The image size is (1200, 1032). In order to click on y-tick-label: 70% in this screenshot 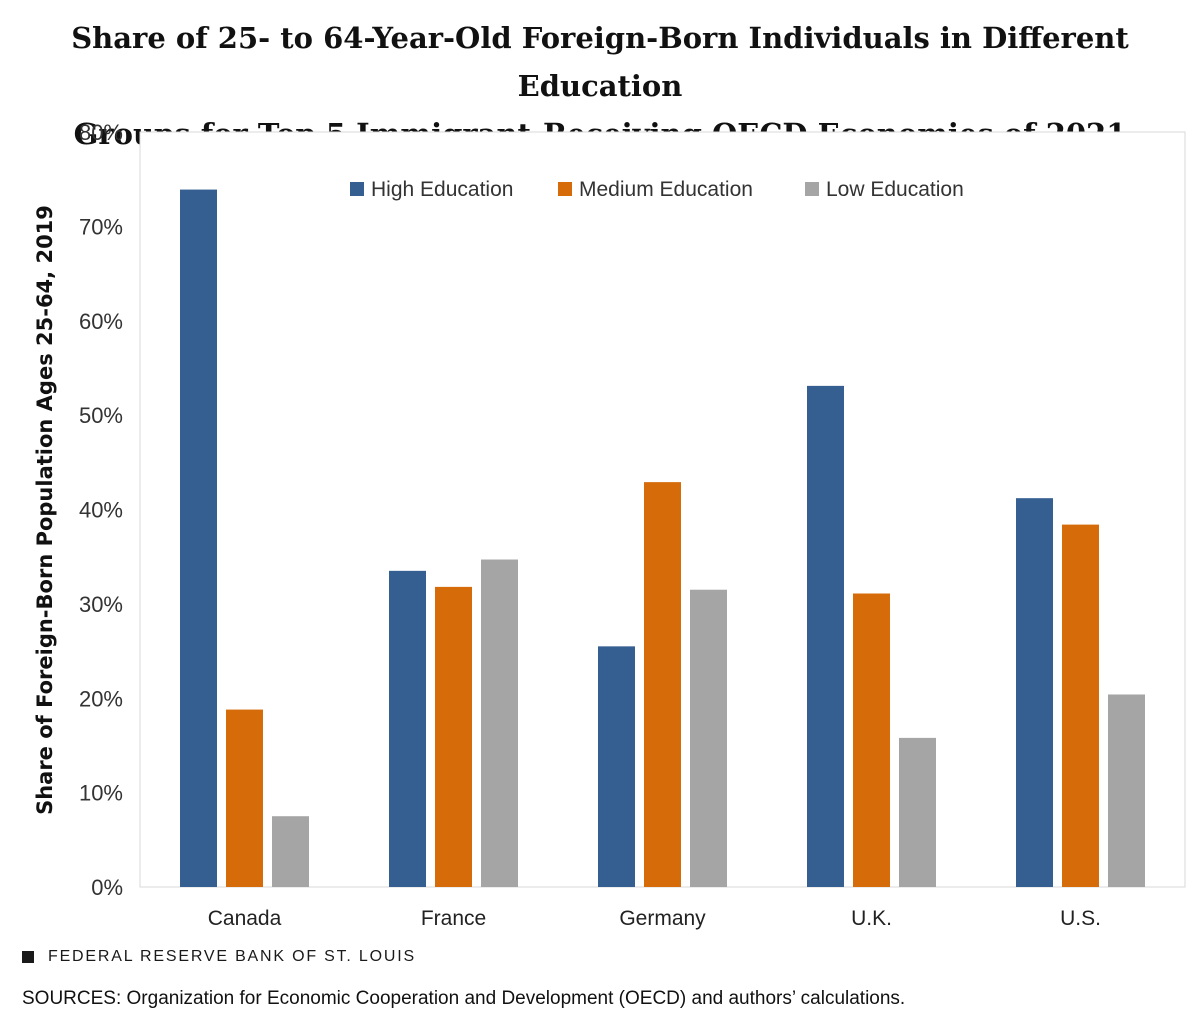, I will do `click(101, 226)`.